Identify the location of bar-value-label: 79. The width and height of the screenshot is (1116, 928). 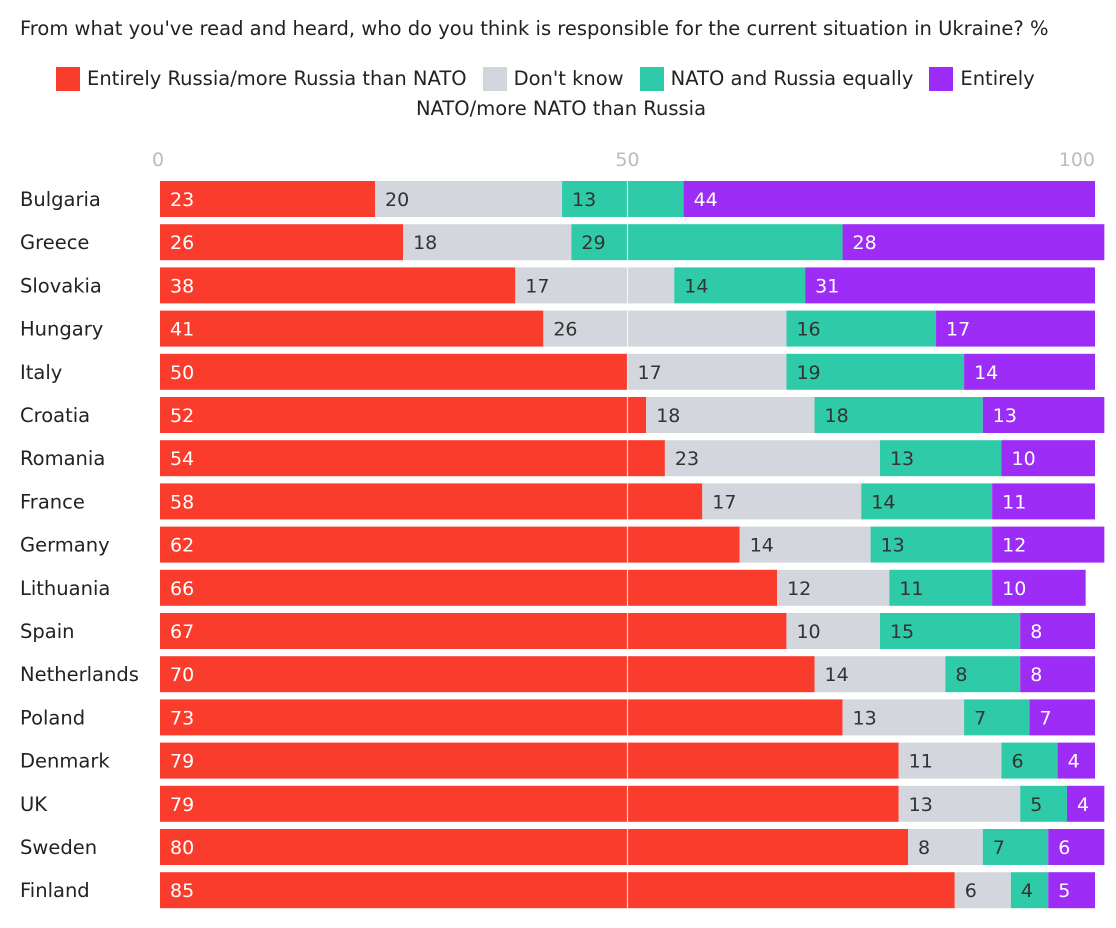
(182, 805).